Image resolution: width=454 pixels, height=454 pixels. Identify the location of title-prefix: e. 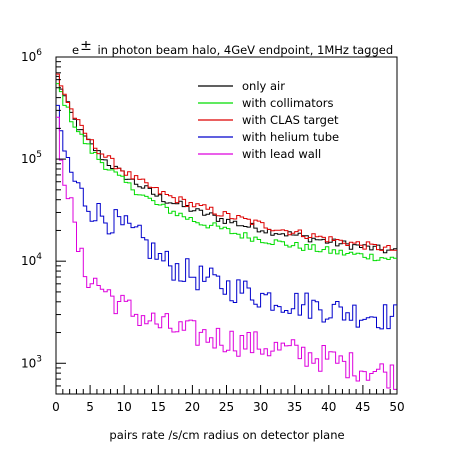
(76, 50).